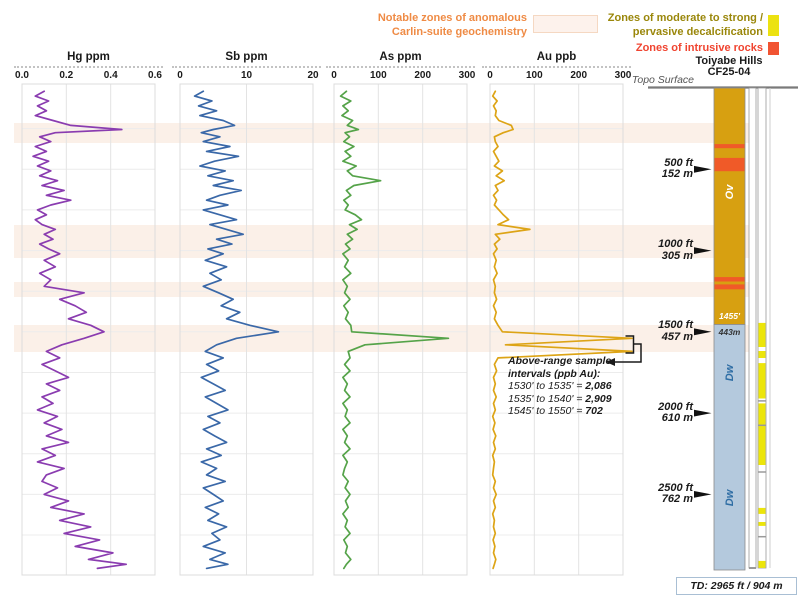 The width and height of the screenshot is (800, 602). I want to click on tick-sb-10: 10, so click(246, 75).